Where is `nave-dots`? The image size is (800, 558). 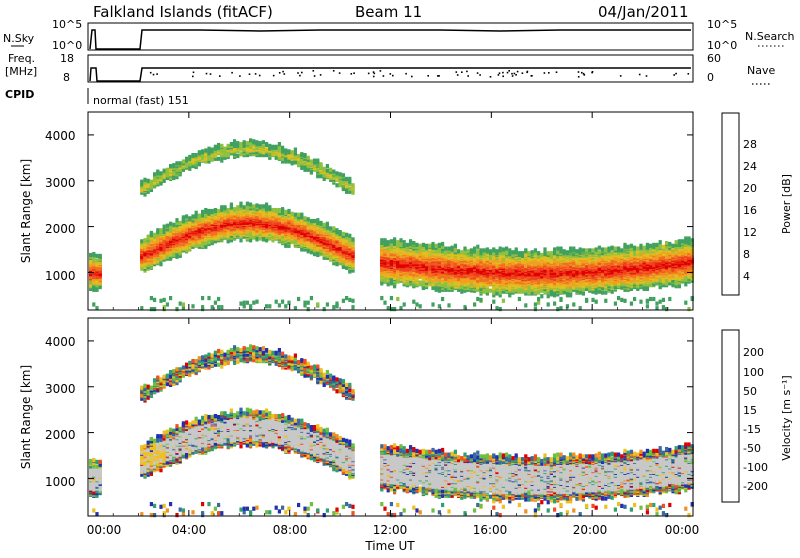
nave-dots is located at coordinates (419, 74).